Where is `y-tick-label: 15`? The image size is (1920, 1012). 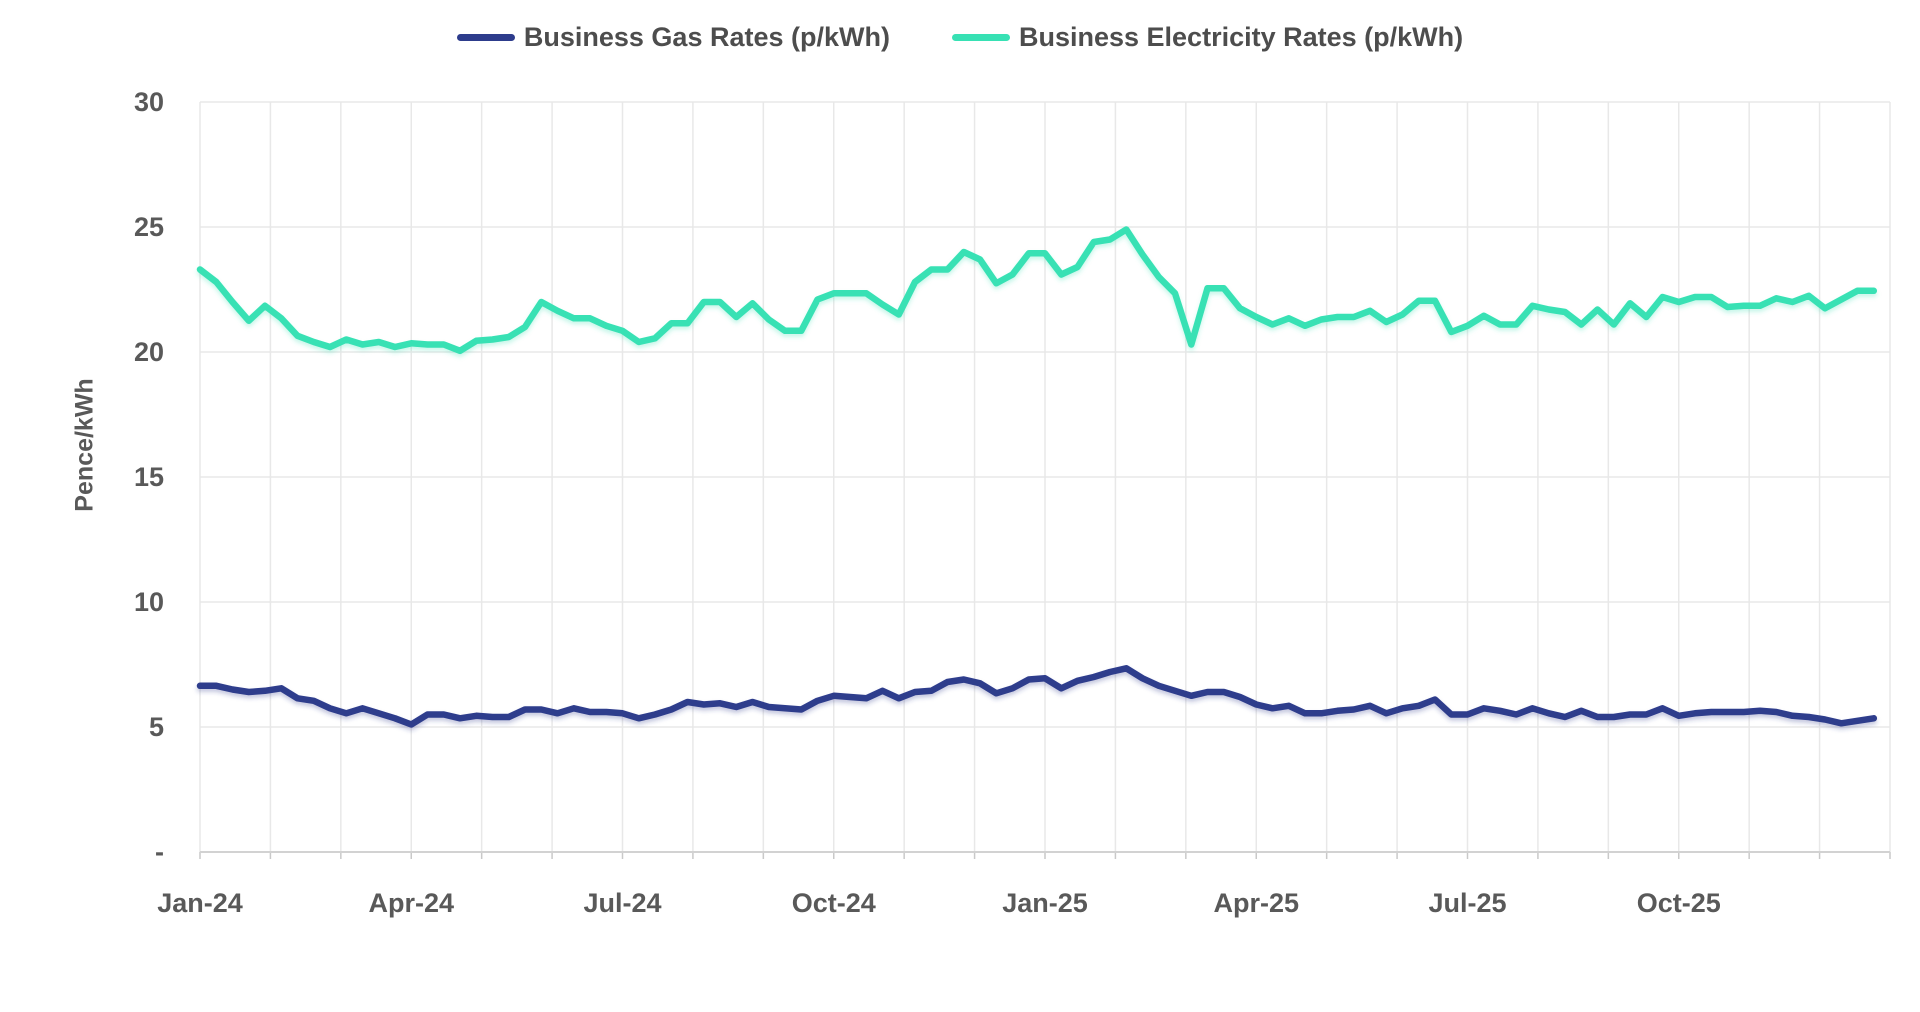 y-tick-label: 15 is located at coordinates (149, 477).